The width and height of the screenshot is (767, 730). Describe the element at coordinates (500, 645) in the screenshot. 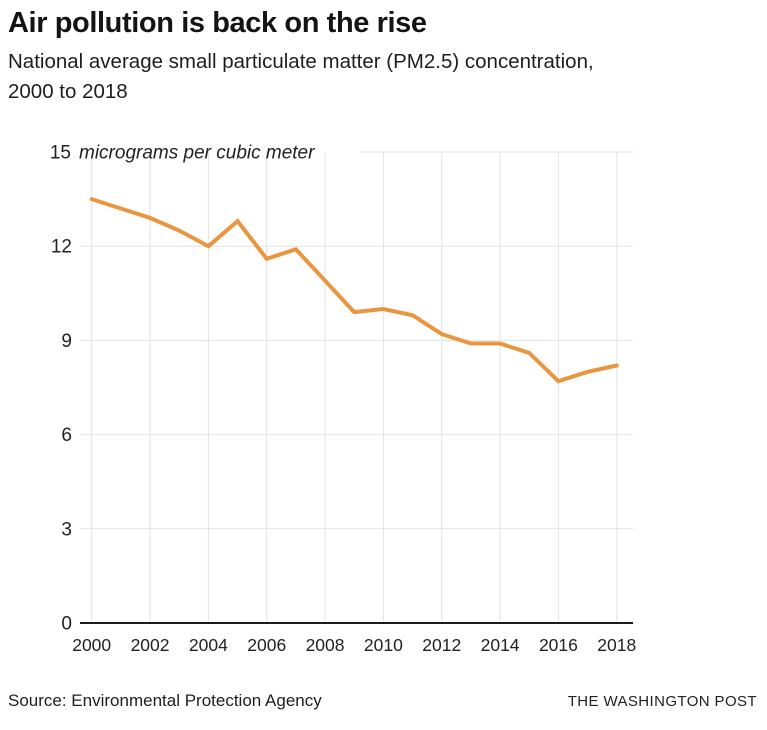

I see `x-tick-label: 2014` at that location.